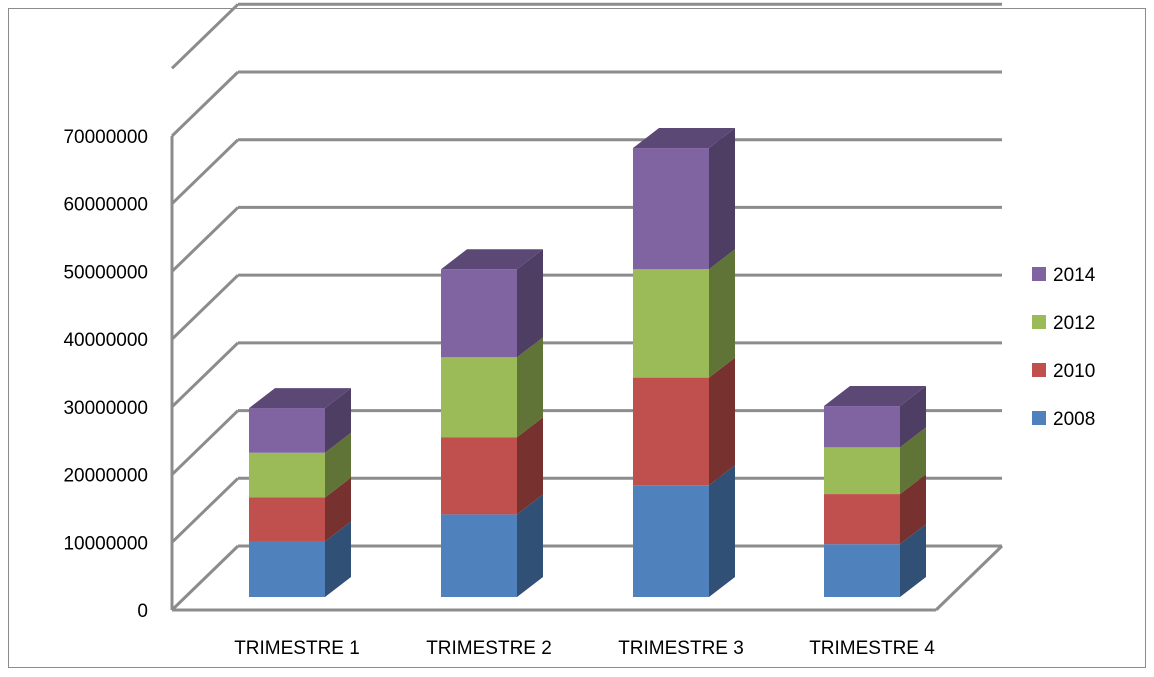  I want to click on legend-label-2010: 2010, so click(1074, 371).